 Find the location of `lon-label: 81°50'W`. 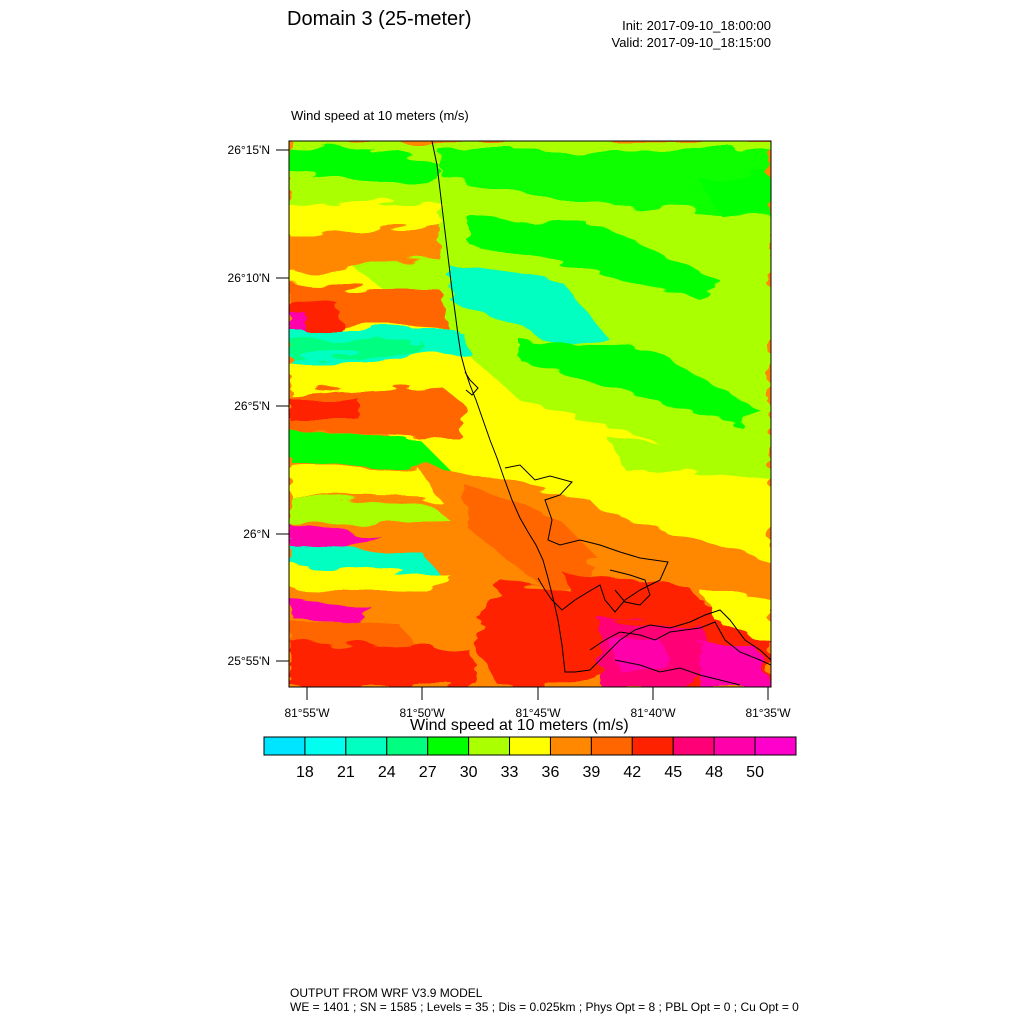

lon-label: 81°50'W is located at coordinates (422, 713).